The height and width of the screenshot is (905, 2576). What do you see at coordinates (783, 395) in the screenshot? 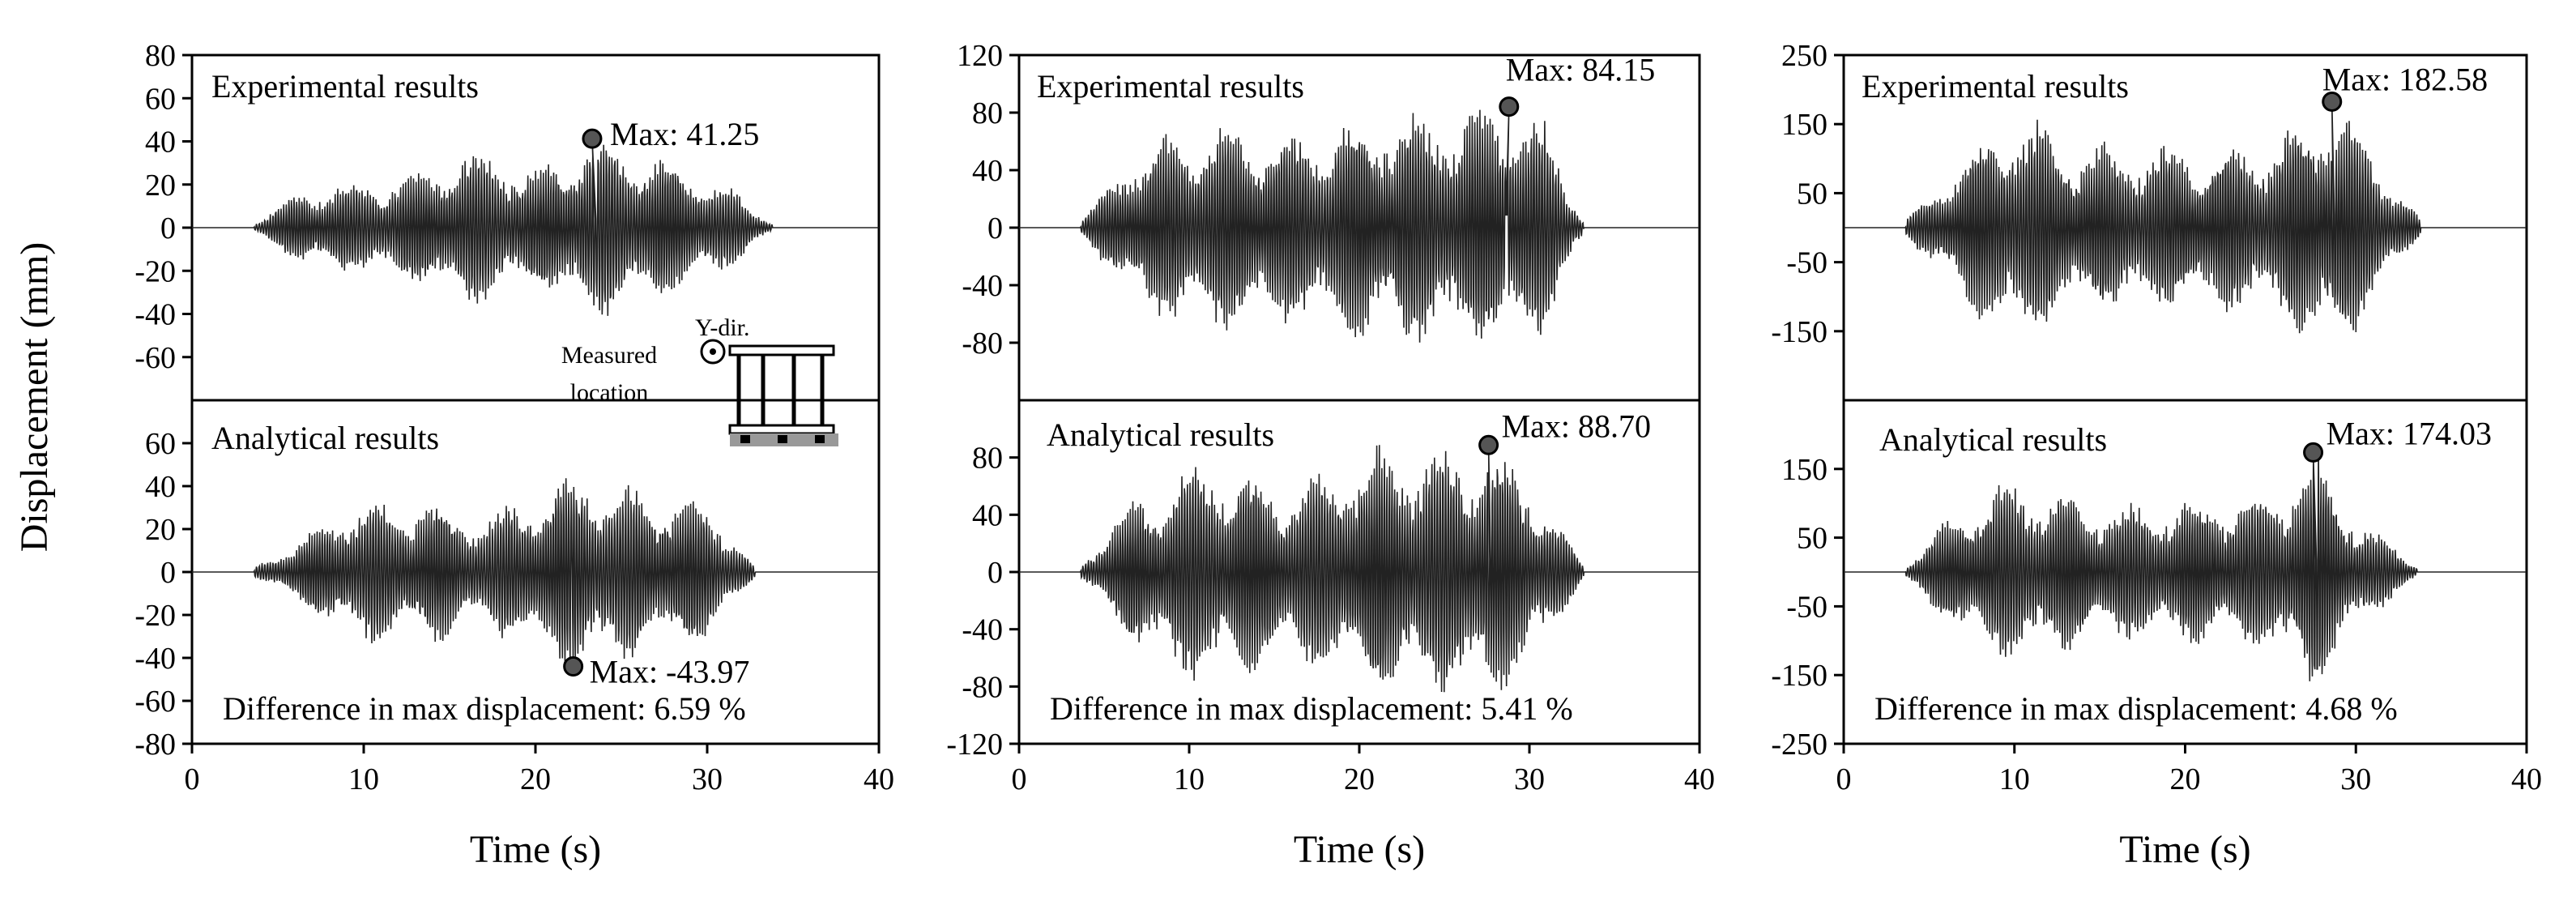
I see `building-frame-icon` at bounding box center [783, 395].